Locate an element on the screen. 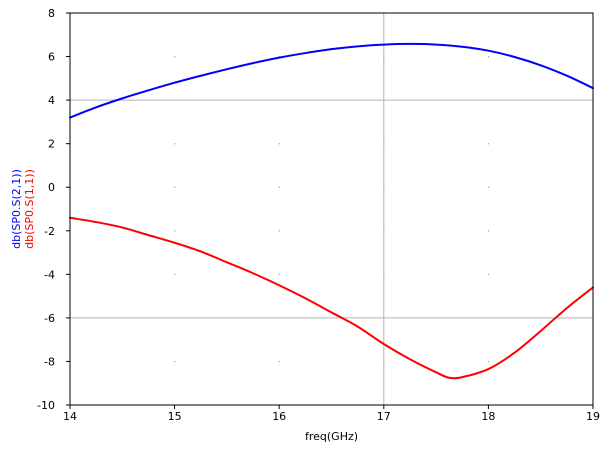 The width and height of the screenshot is (615, 450). y-axis-label-1: db(SP0.S(2,1)) is located at coordinates (16, 209).